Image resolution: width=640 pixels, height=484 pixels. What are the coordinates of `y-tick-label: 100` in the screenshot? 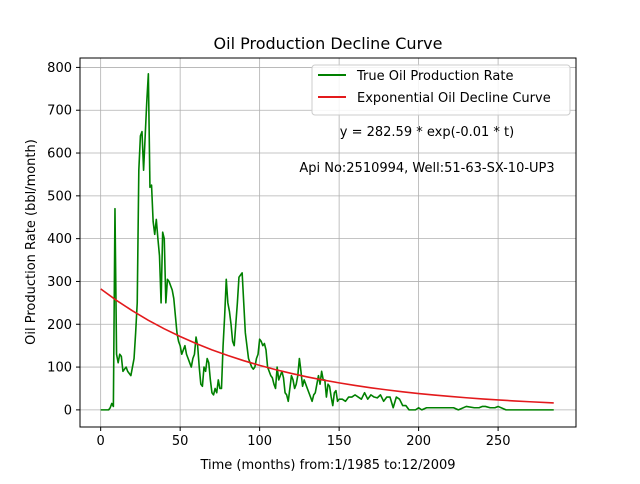 It's located at (59, 368).